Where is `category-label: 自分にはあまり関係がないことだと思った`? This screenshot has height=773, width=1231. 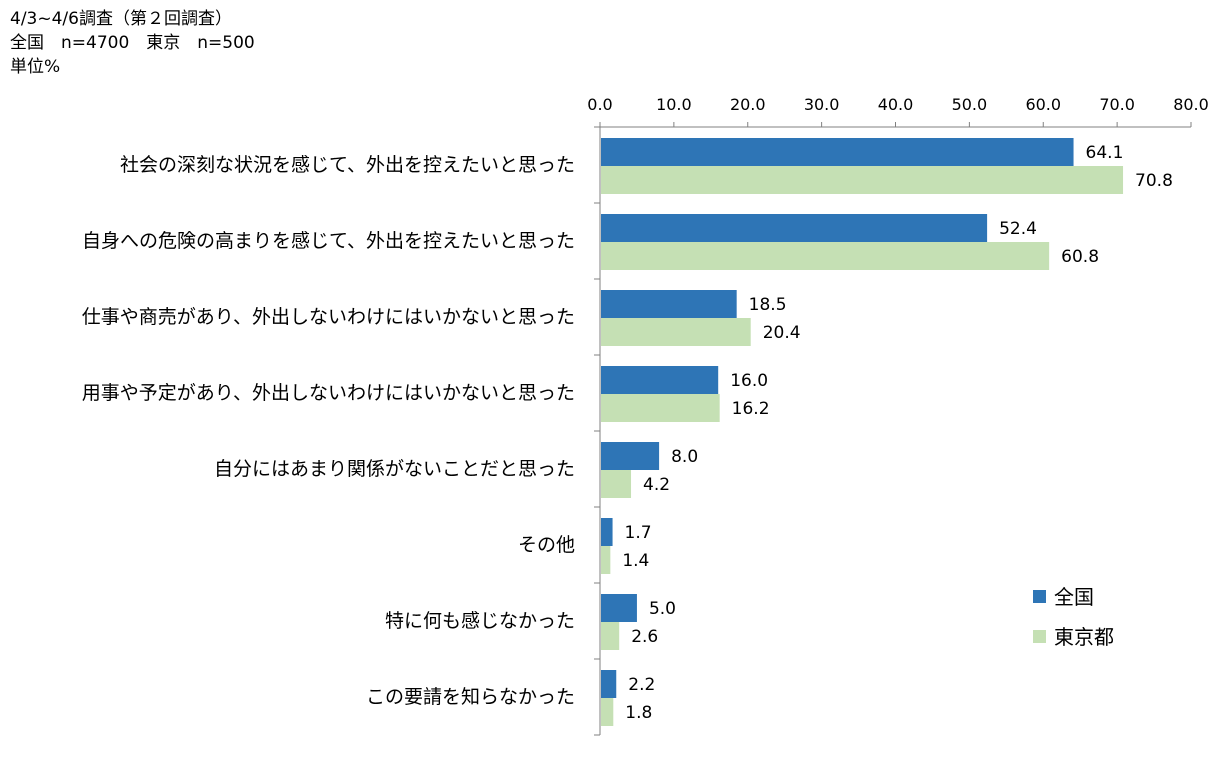
category-label: 自分にはあまり関係がないことだと思った is located at coordinates (394, 469).